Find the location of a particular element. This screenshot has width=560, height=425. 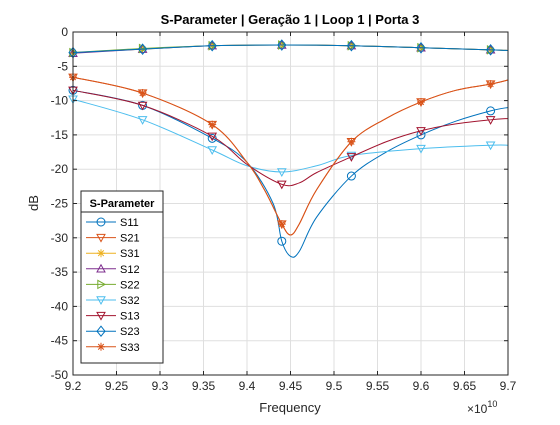

x-tick-label: 9.3 is located at coordinates (160, 386).